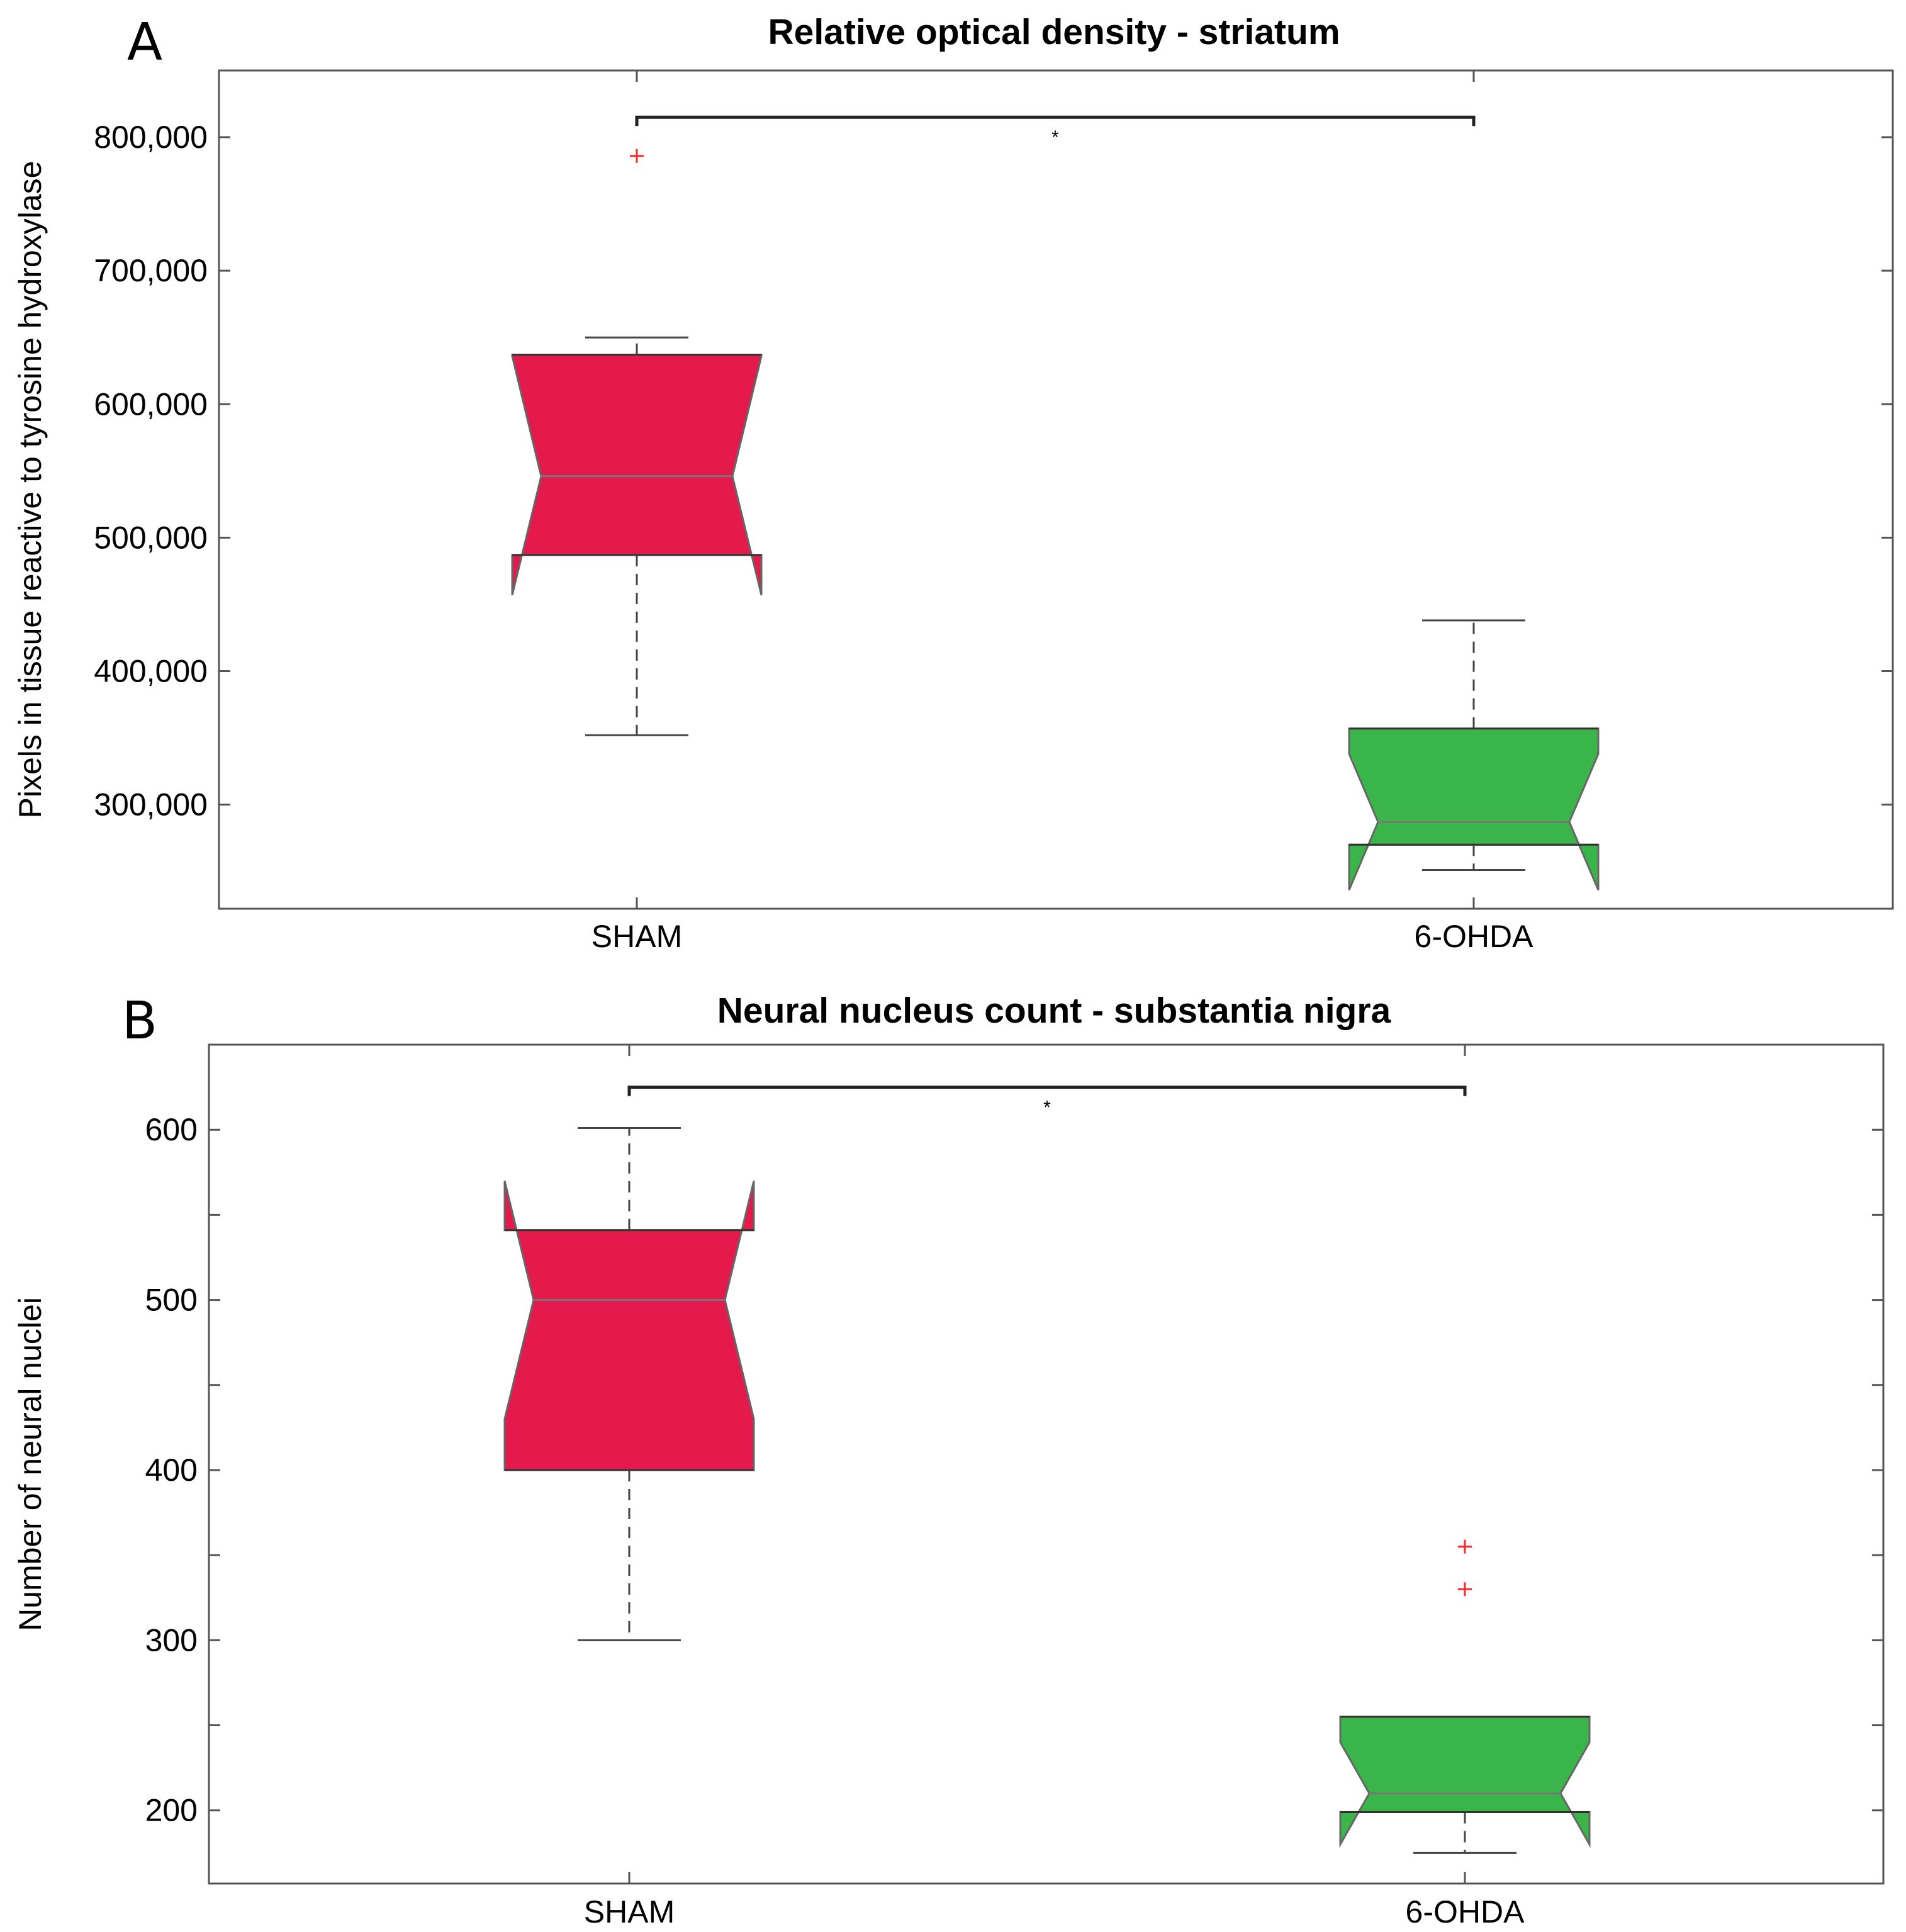  I want to click on y-tick-label: 400, so click(172, 1470).